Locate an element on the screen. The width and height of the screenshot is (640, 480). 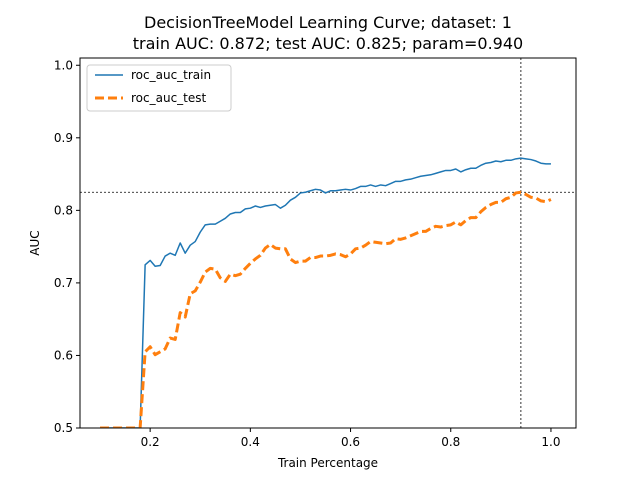
x-axis-label: Train Percentage is located at coordinates (327, 463).